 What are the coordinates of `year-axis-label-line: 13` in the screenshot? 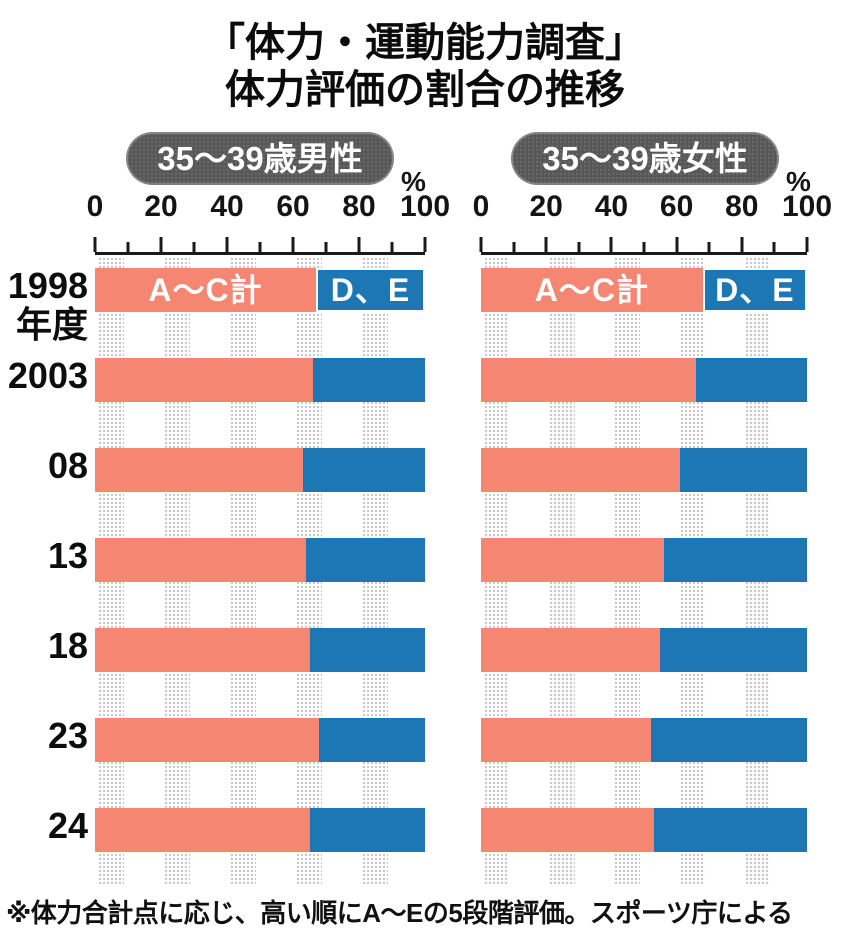 It's located at (67, 555).